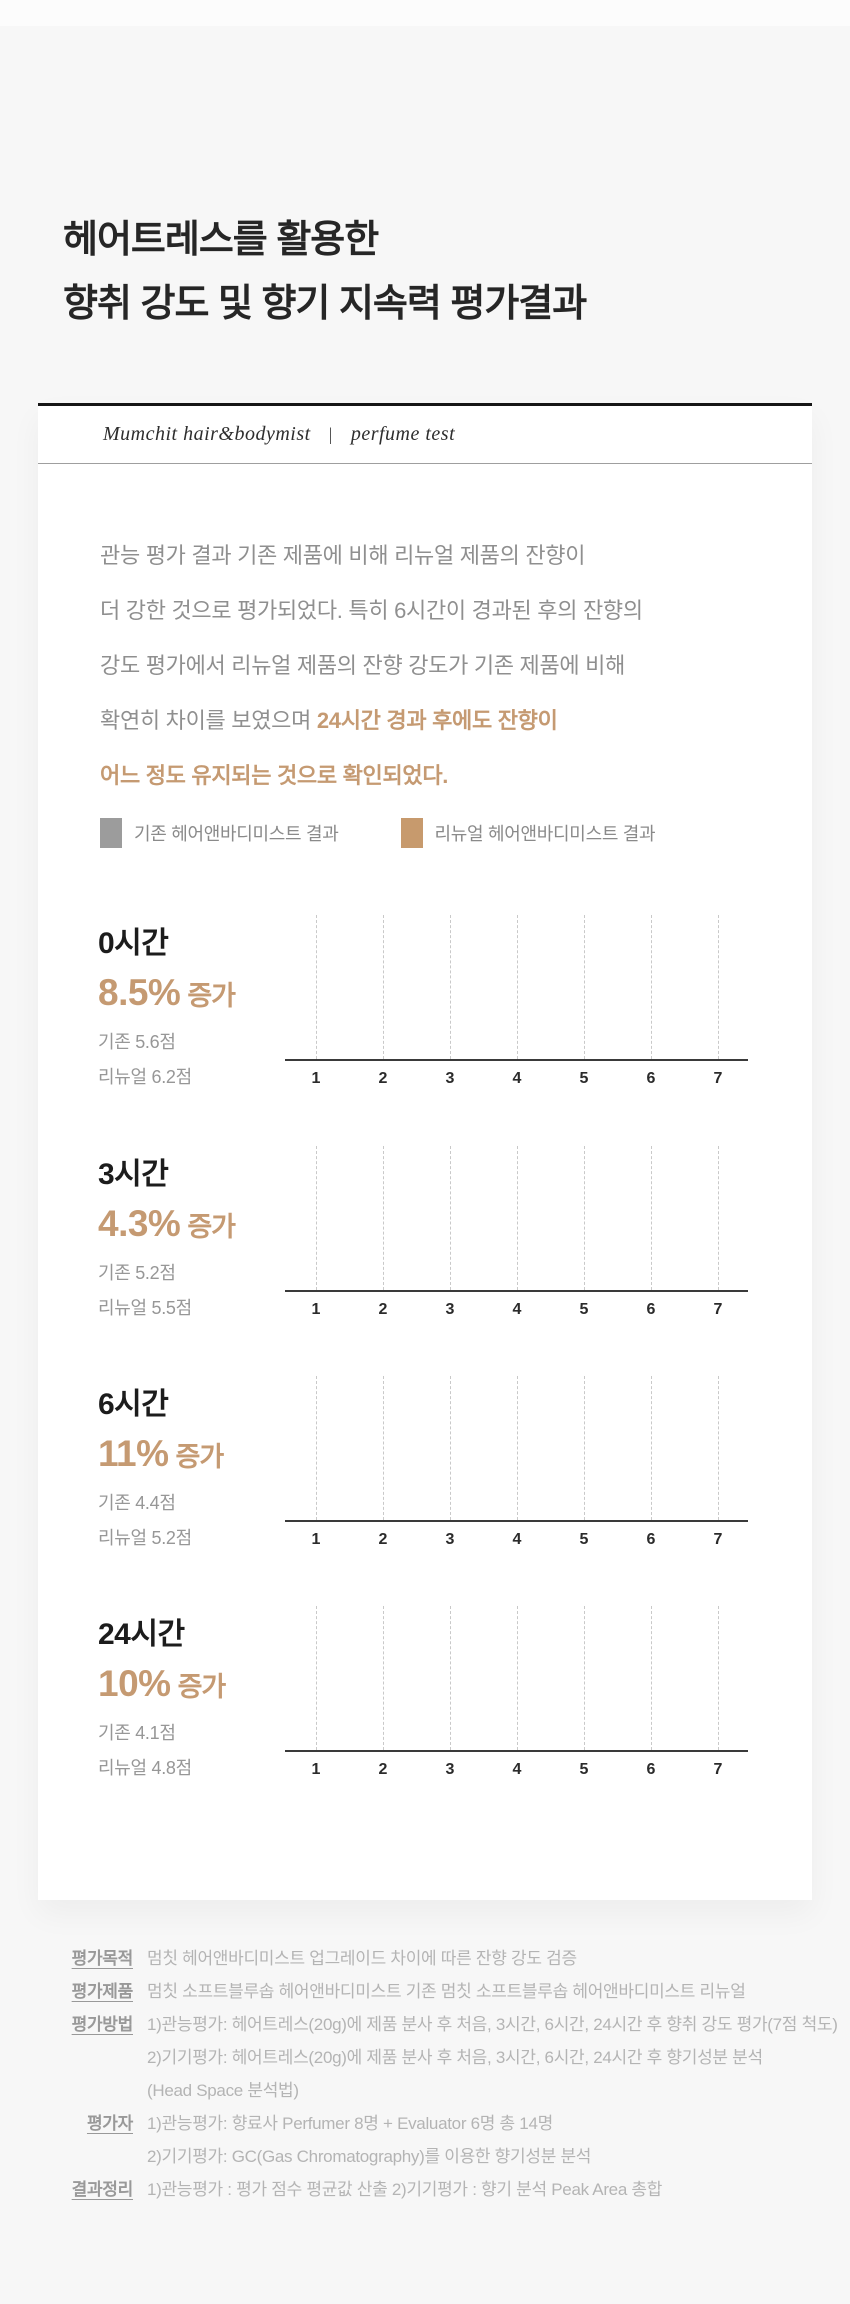  I want to click on brand-name: Mumchit hair&bodymist, so click(207, 434).